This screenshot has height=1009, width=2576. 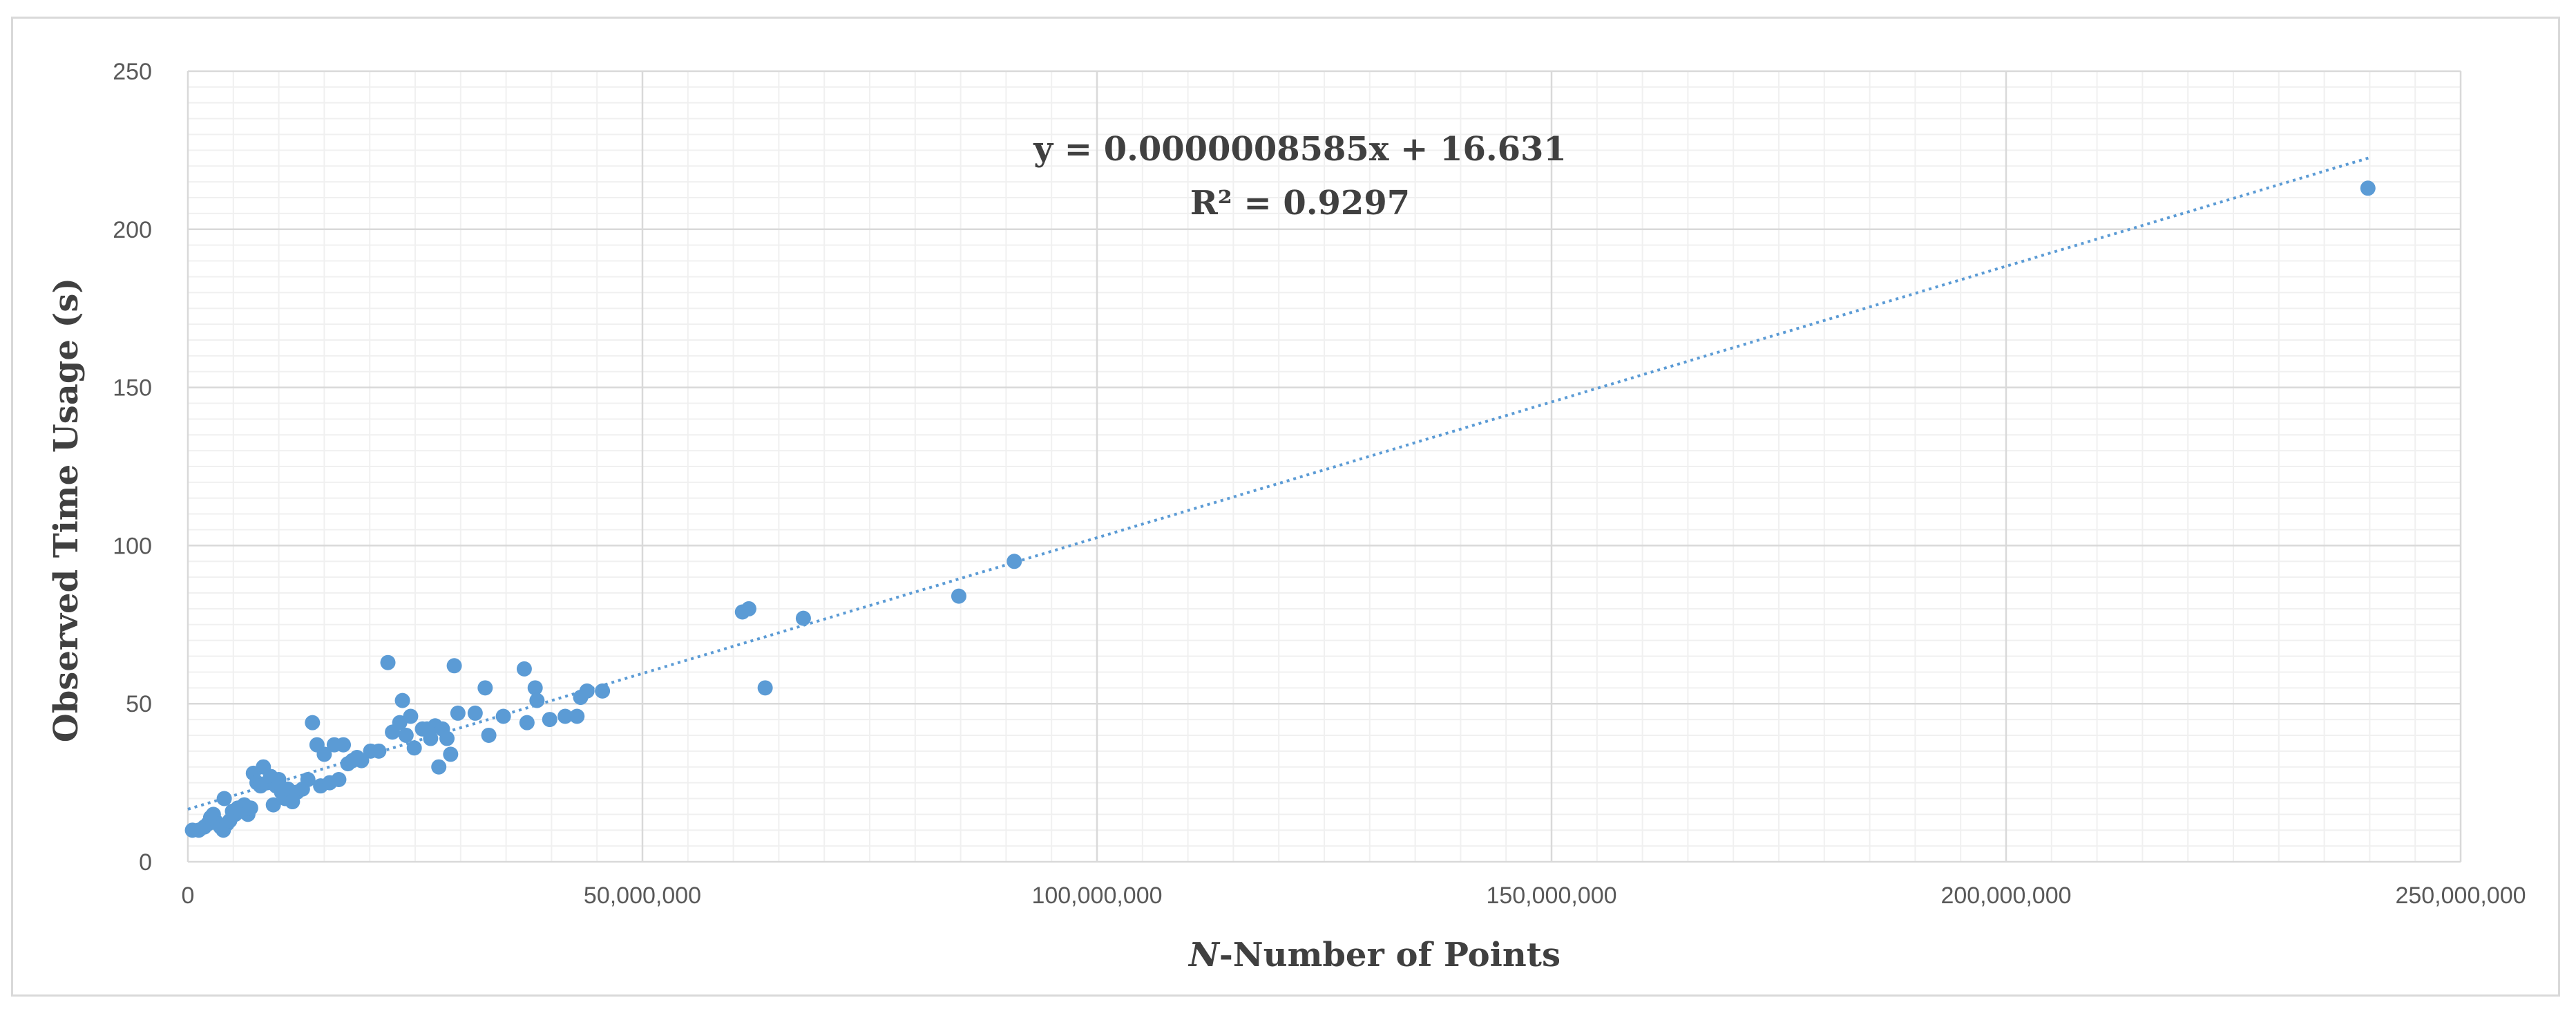 I want to click on y-tick-label: 0, so click(x=146, y=862).